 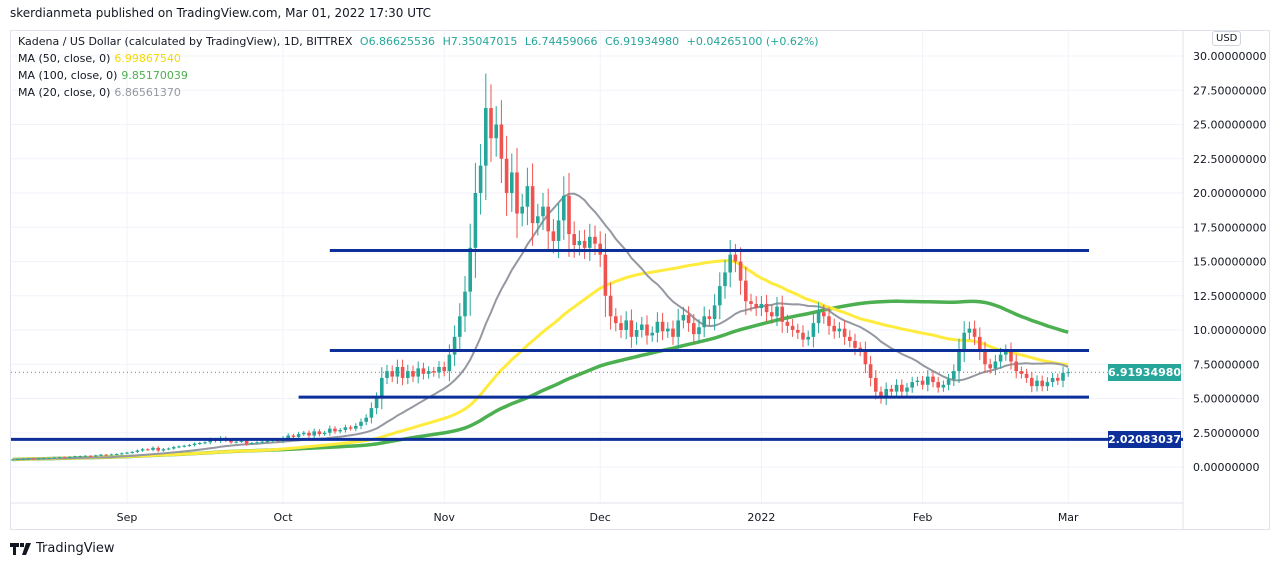 What do you see at coordinates (1068, 517) in the screenshot?
I see `time-tick-label: Mar` at bounding box center [1068, 517].